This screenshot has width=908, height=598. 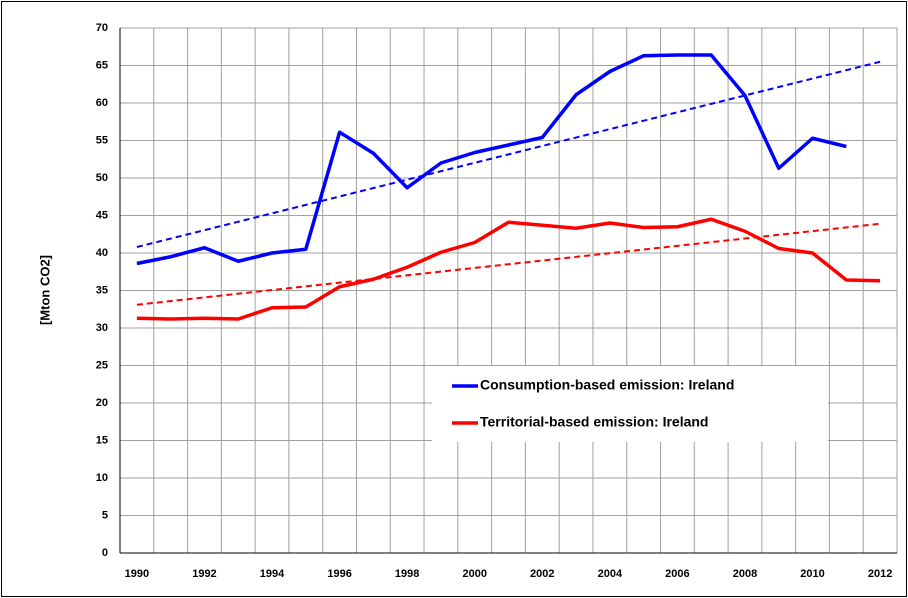 What do you see at coordinates (102, 178) in the screenshot?
I see `y-tick-label: 50` at bounding box center [102, 178].